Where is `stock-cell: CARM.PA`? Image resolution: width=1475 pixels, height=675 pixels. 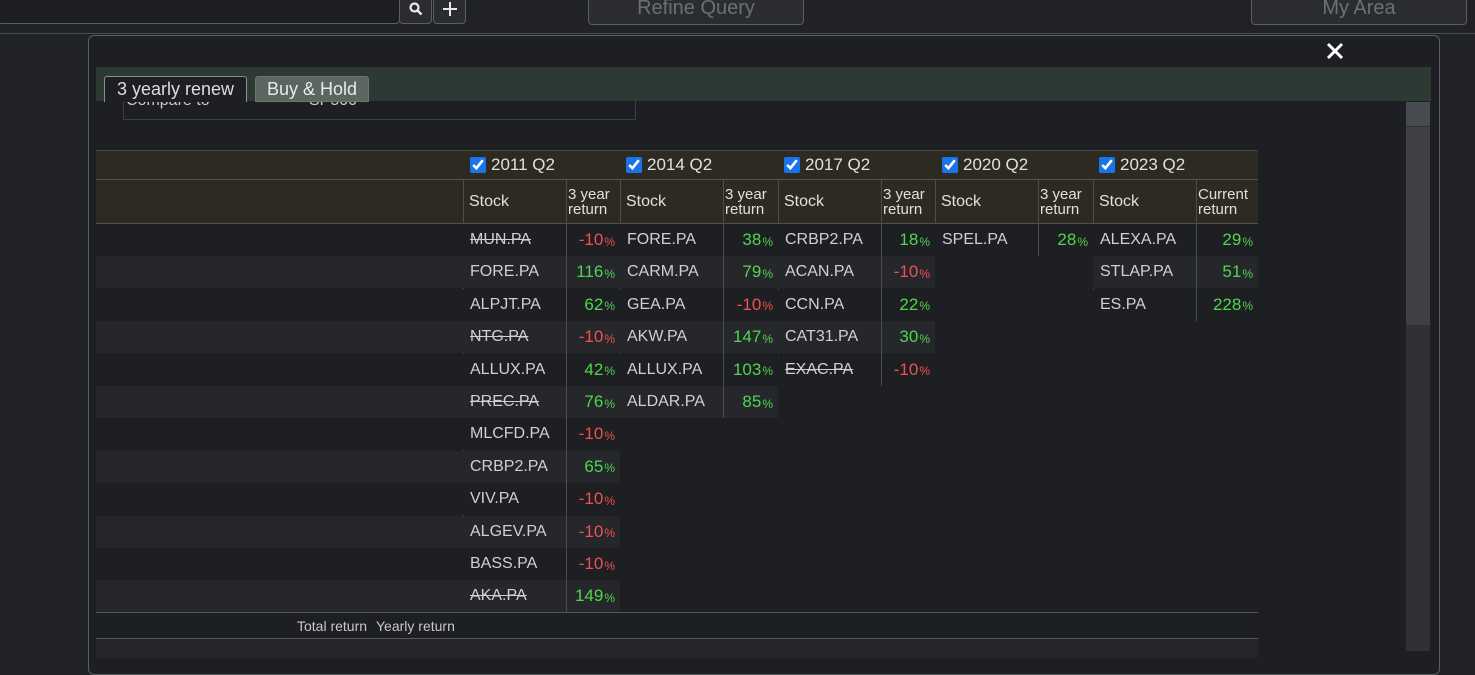
stock-cell: CARM.PA is located at coordinates (671, 272).